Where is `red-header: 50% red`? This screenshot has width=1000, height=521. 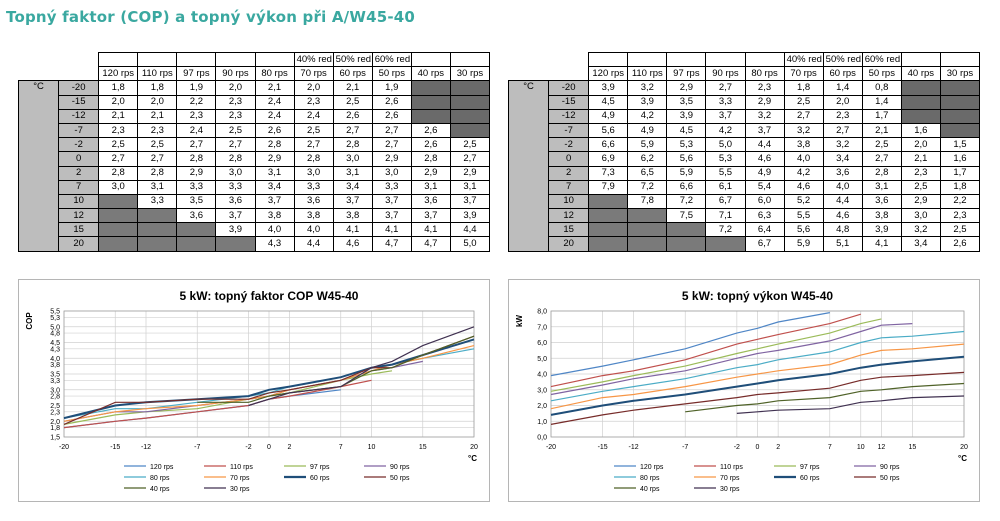
red-header: 50% red is located at coordinates (352, 59).